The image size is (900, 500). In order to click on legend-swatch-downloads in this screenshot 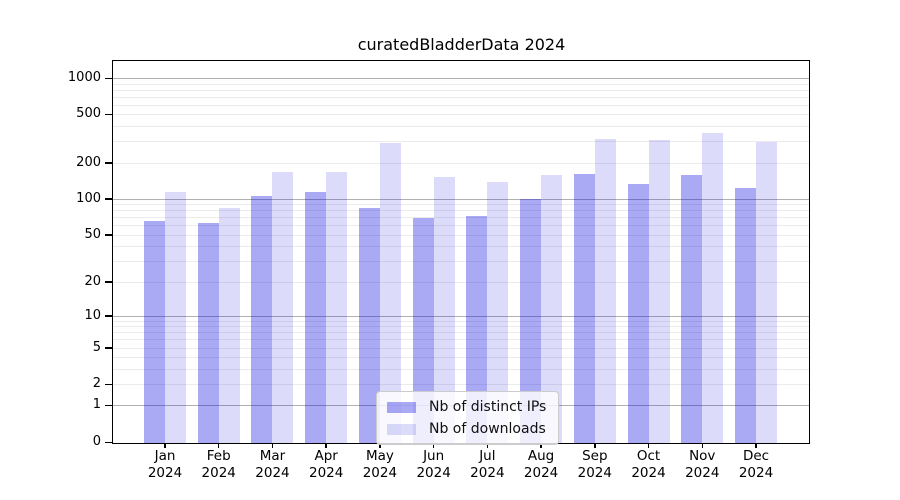, I will do `click(401, 429)`.